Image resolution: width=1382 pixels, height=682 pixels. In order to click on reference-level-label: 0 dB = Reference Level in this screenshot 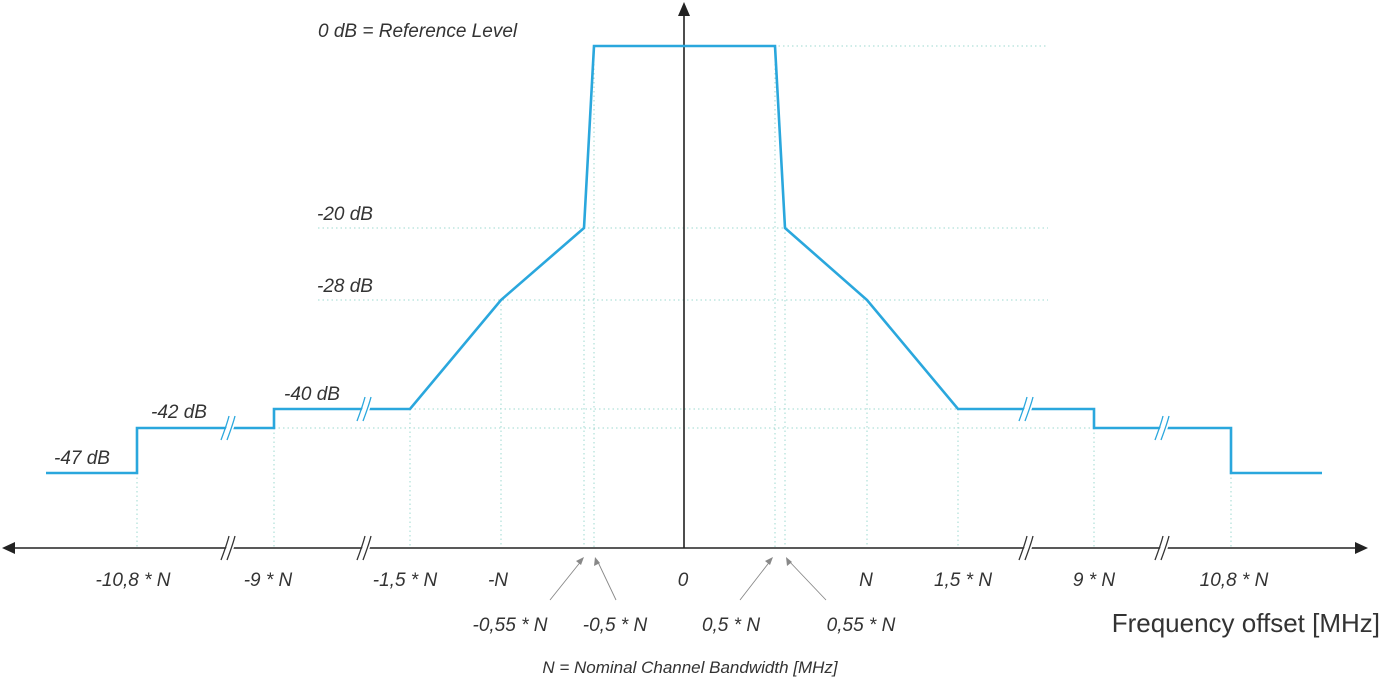, I will do `click(418, 31)`.